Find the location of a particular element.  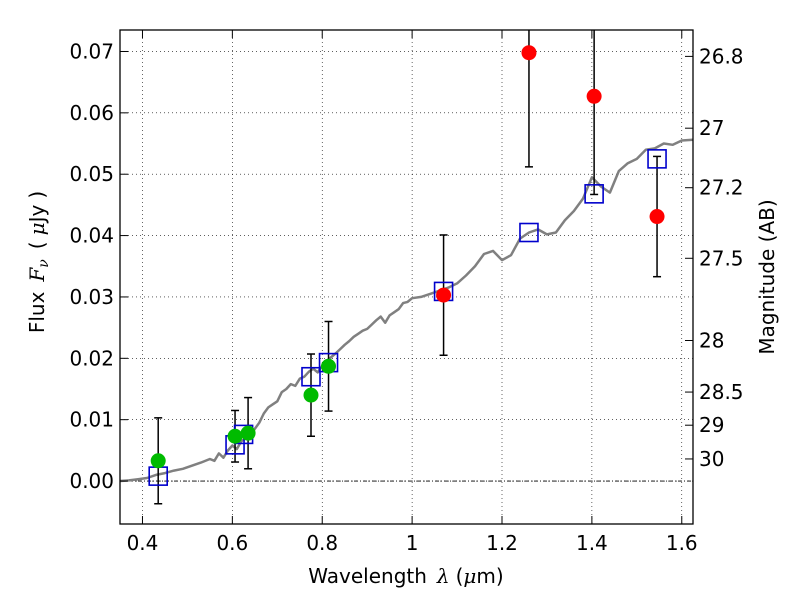

y-right-axis-title: Magnitude (AB) is located at coordinates (767, 276).